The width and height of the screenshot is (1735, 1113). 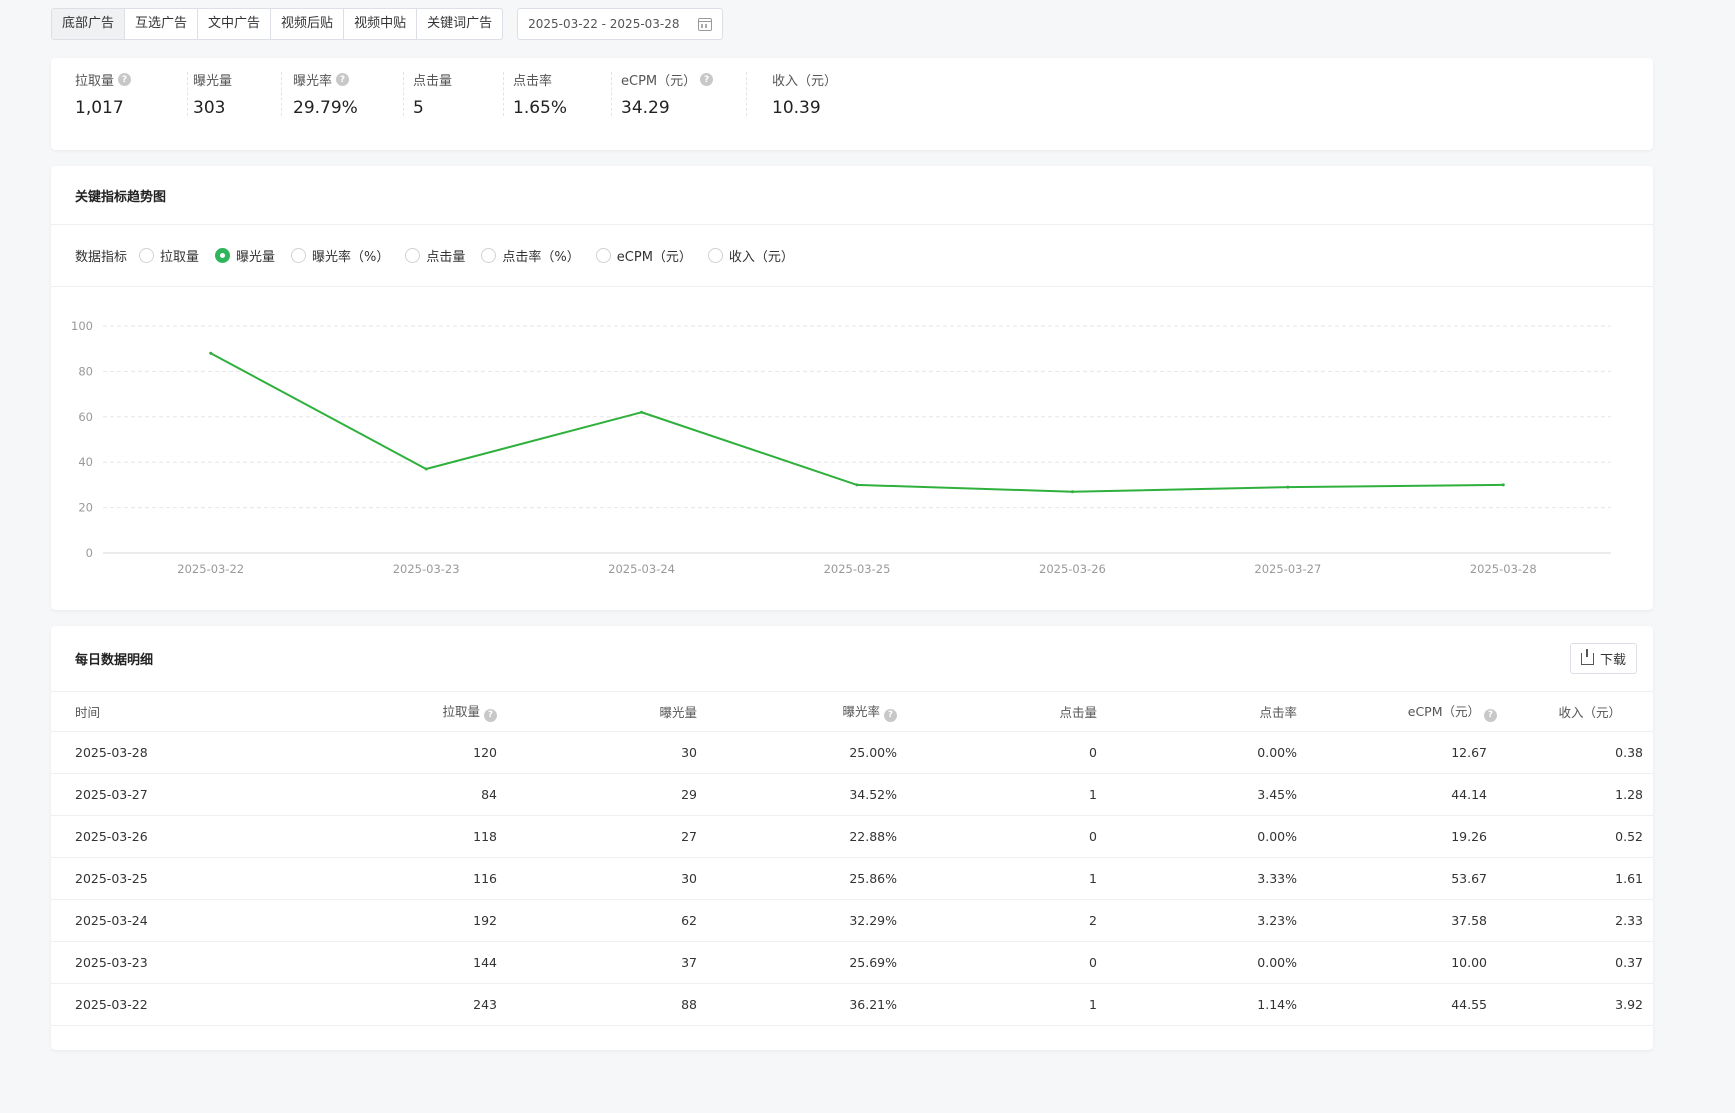 What do you see at coordinates (213, 81) in the screenshot?
I see `metric-label: 曝光量` at bounding box center [213, 81].